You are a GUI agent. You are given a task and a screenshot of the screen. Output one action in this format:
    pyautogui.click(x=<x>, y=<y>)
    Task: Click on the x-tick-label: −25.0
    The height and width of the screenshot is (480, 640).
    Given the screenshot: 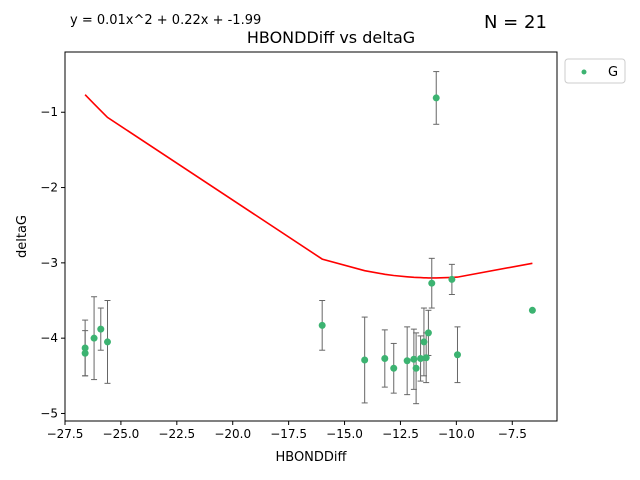 What is the action you would take?
    pyautogui.click(x=121, y=434)
    